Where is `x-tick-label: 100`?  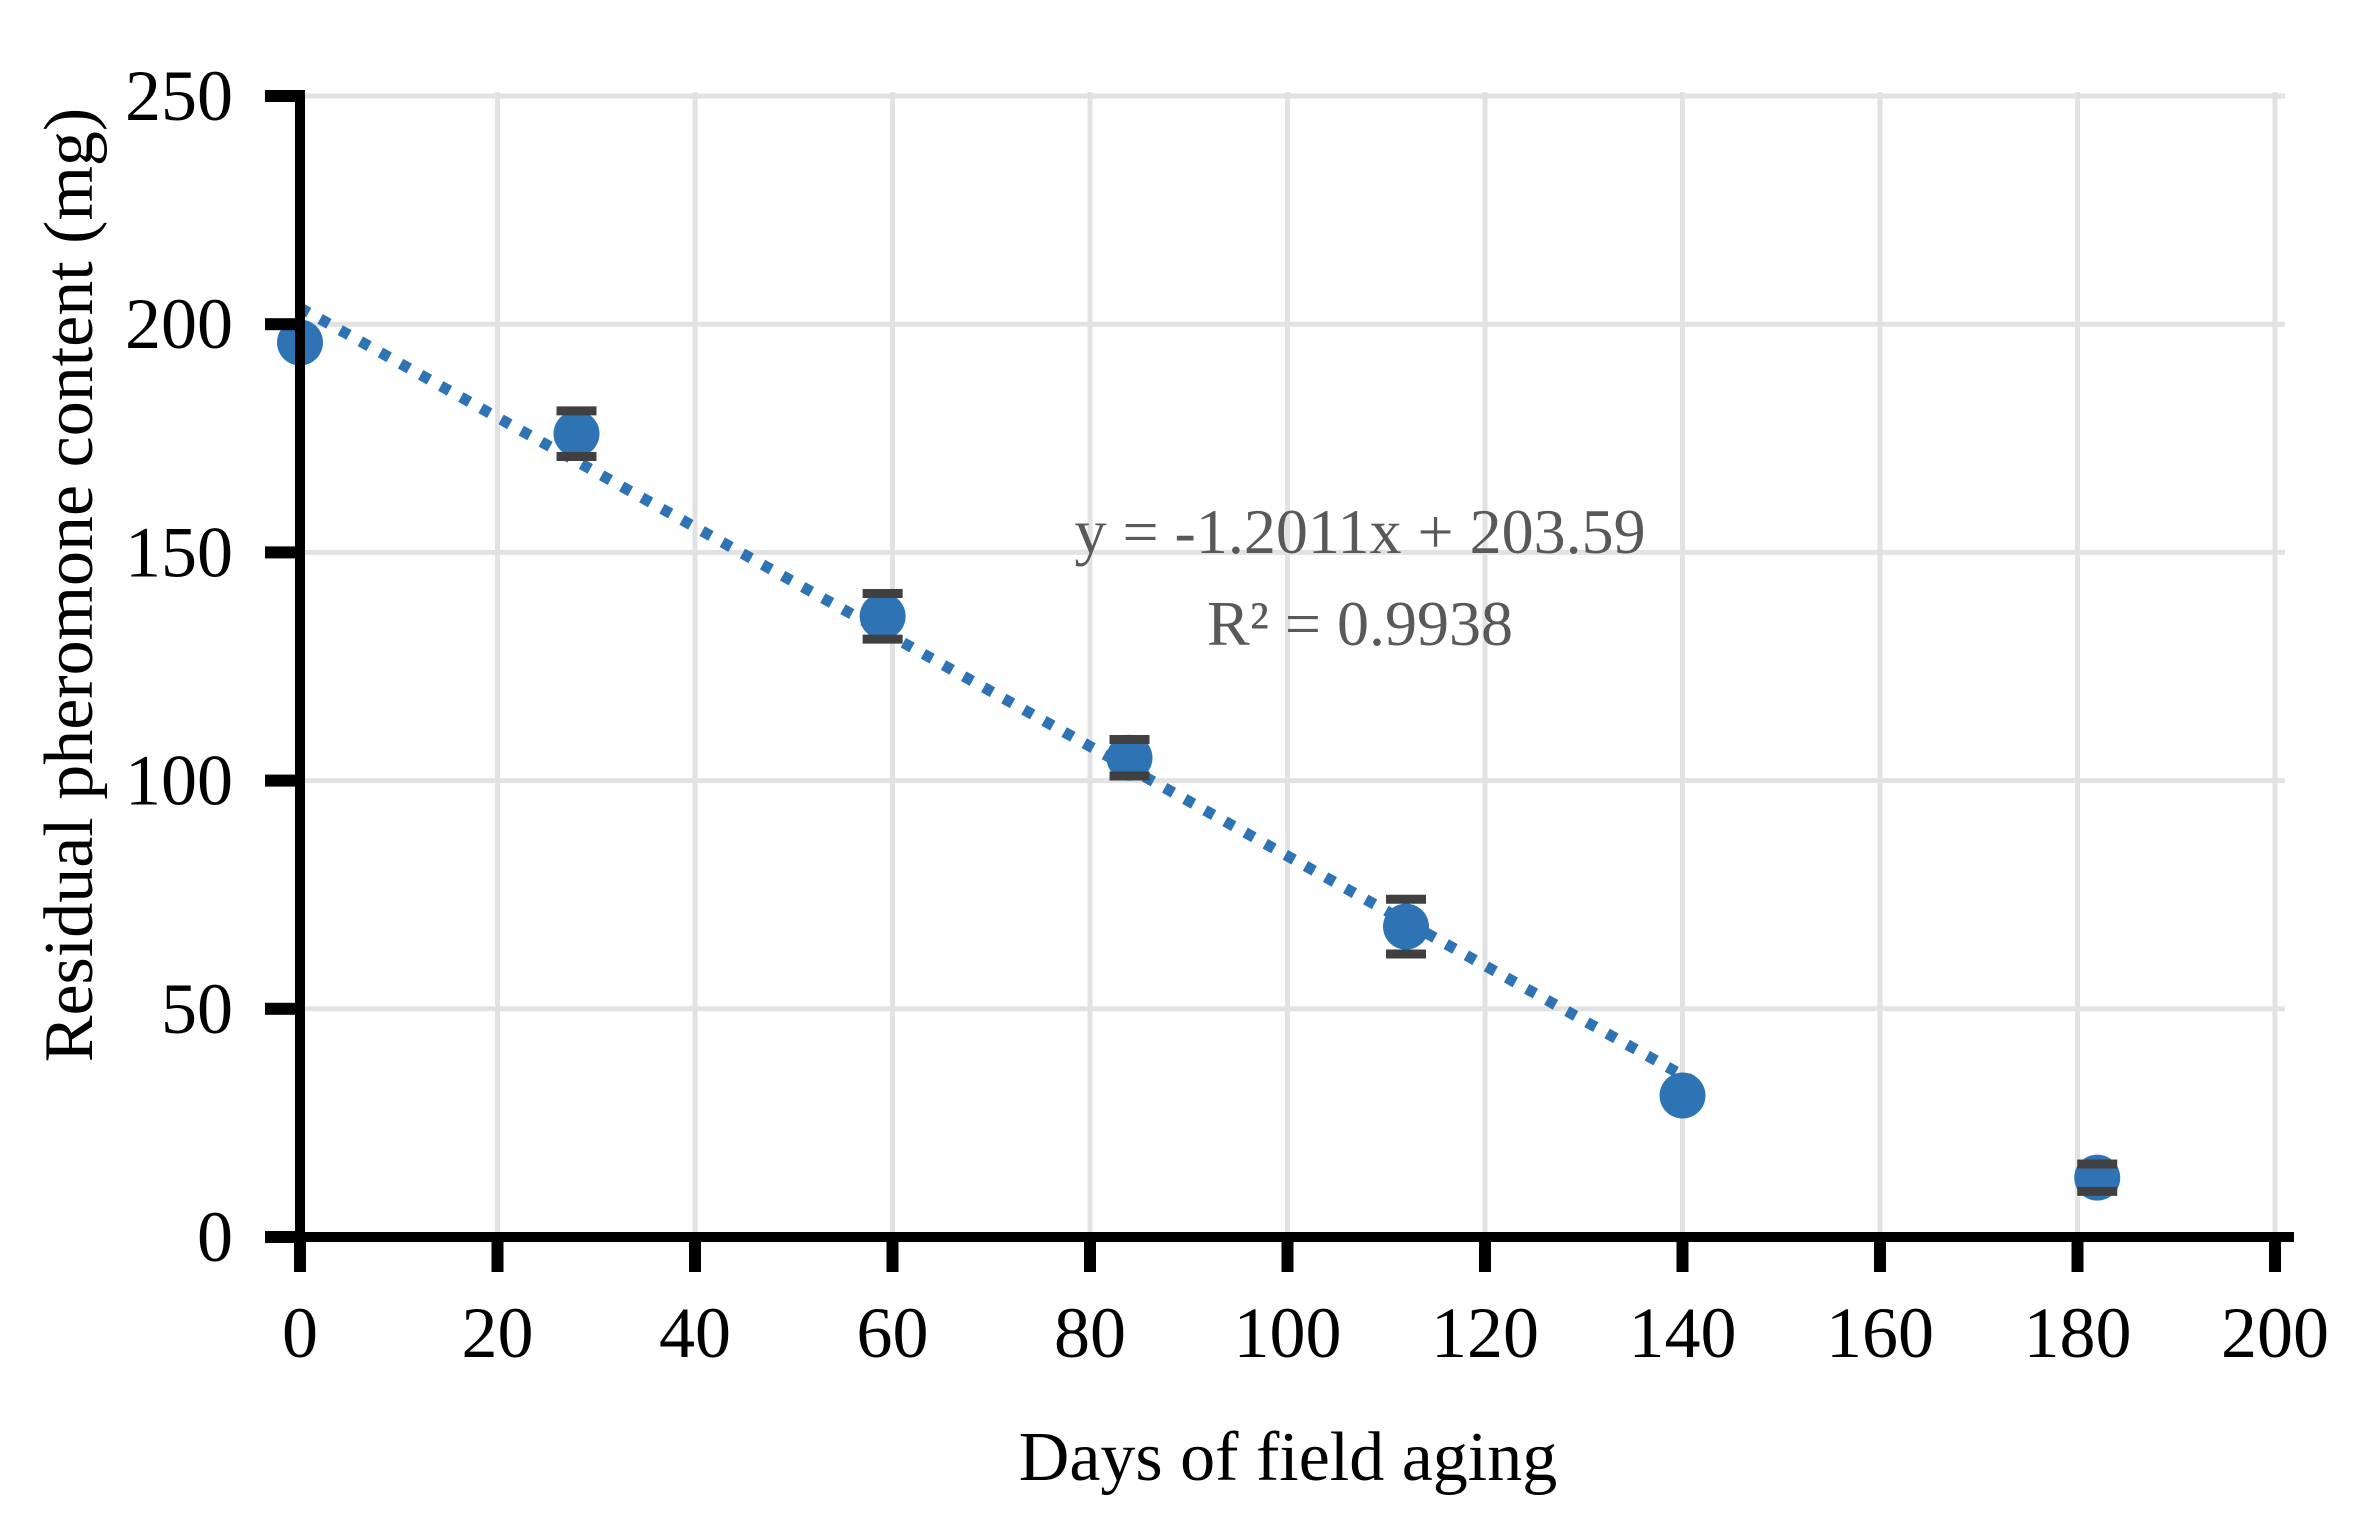
x-tick-label: 100 is located at coordinates (1288, 1333).